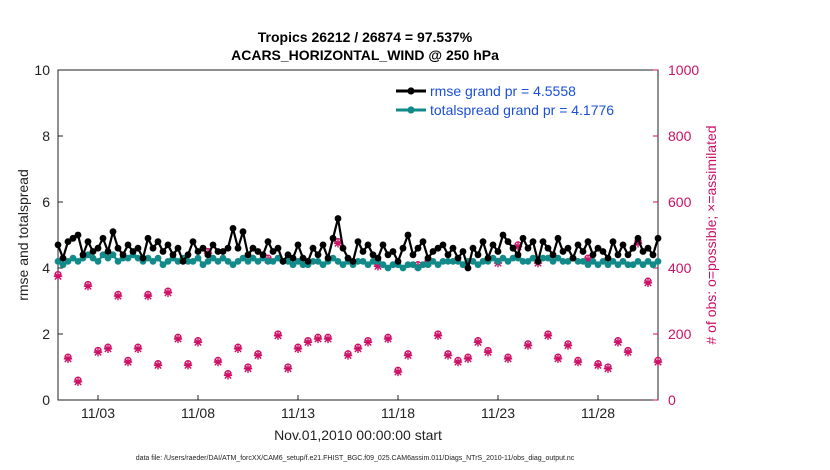 This screenshot has height=470, width=830. What do you see at coordinates (522, 110) in the screenshot?
I see `legend-spread-label: totalspread grand pr = 4.1776` at bounding box center [522, 110].